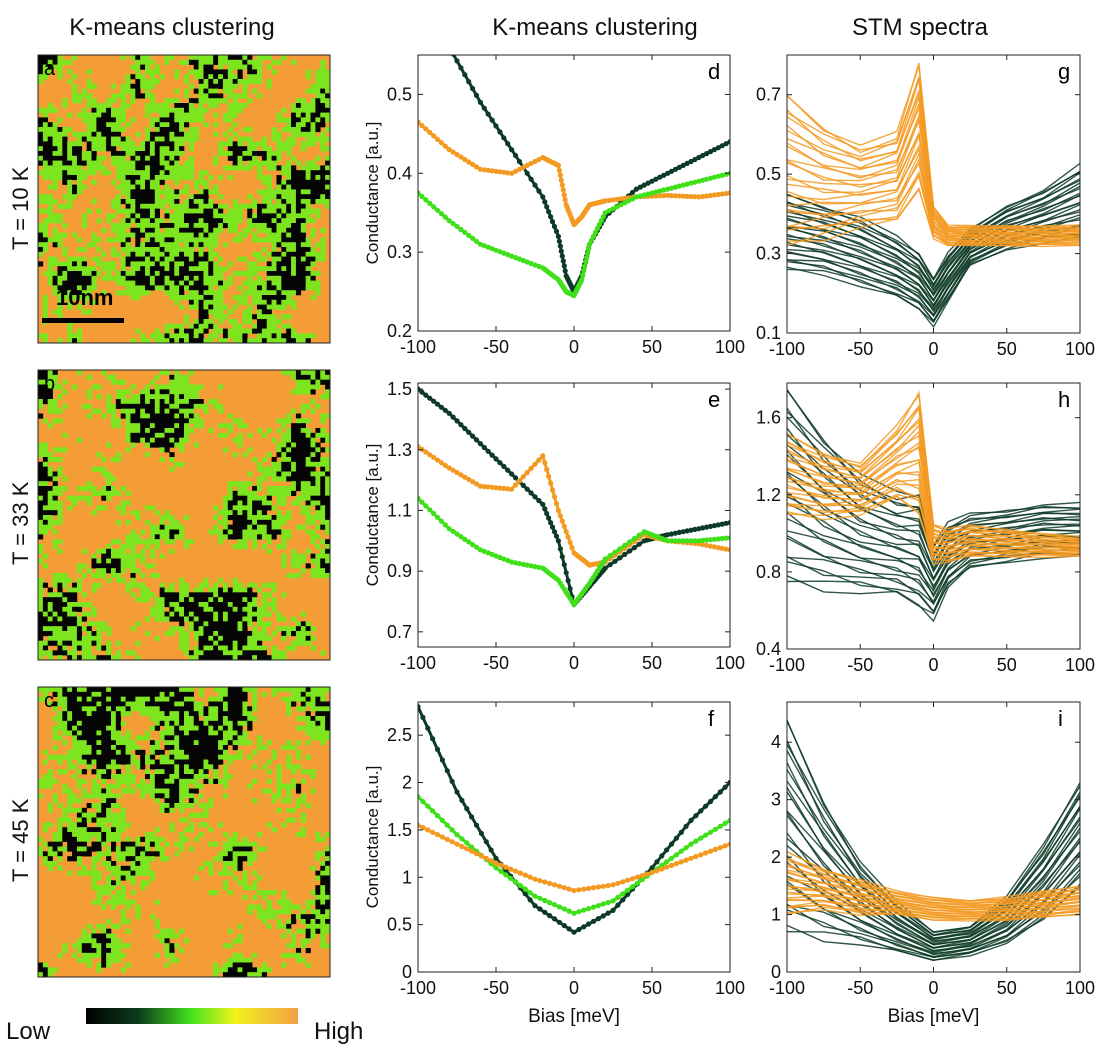  Describe the element at coordinates (399, 173) in the screenshot. I see `y-tick-label: 0.4` at that location.